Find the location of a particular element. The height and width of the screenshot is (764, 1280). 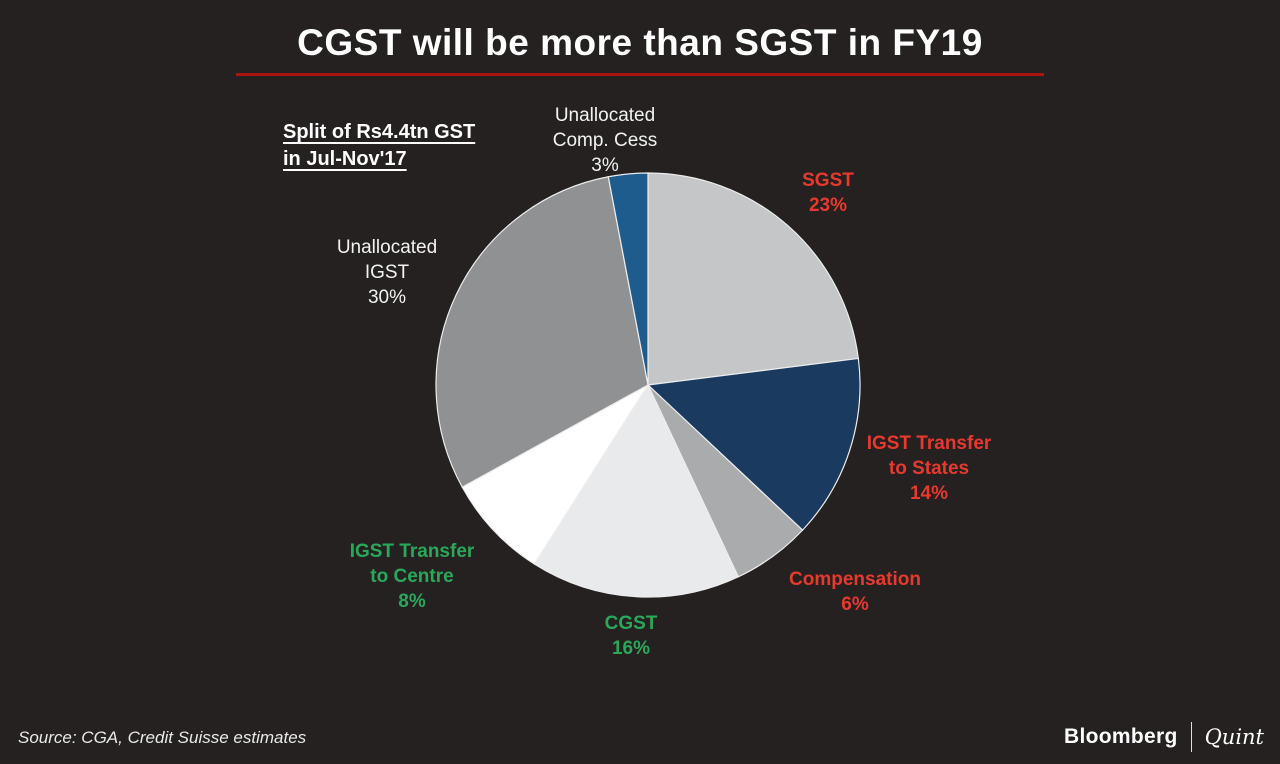

chart-subtitle-line2: in Jul-Nov'17 is located at coordinates (345, 159).